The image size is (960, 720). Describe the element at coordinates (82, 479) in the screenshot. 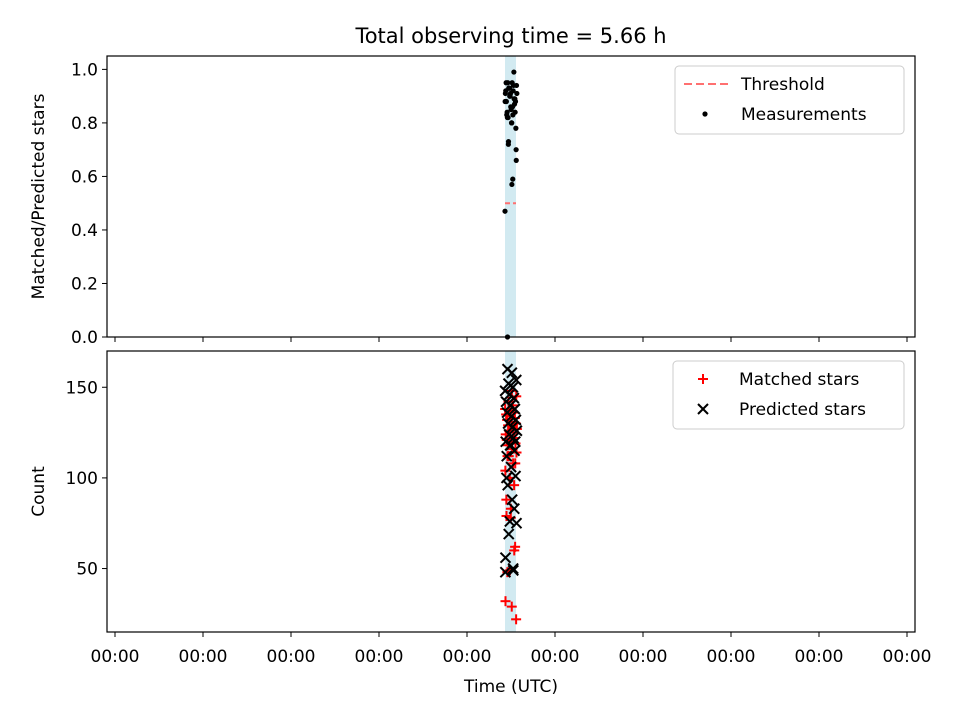

I see `y-tick-label: 100` at that location.